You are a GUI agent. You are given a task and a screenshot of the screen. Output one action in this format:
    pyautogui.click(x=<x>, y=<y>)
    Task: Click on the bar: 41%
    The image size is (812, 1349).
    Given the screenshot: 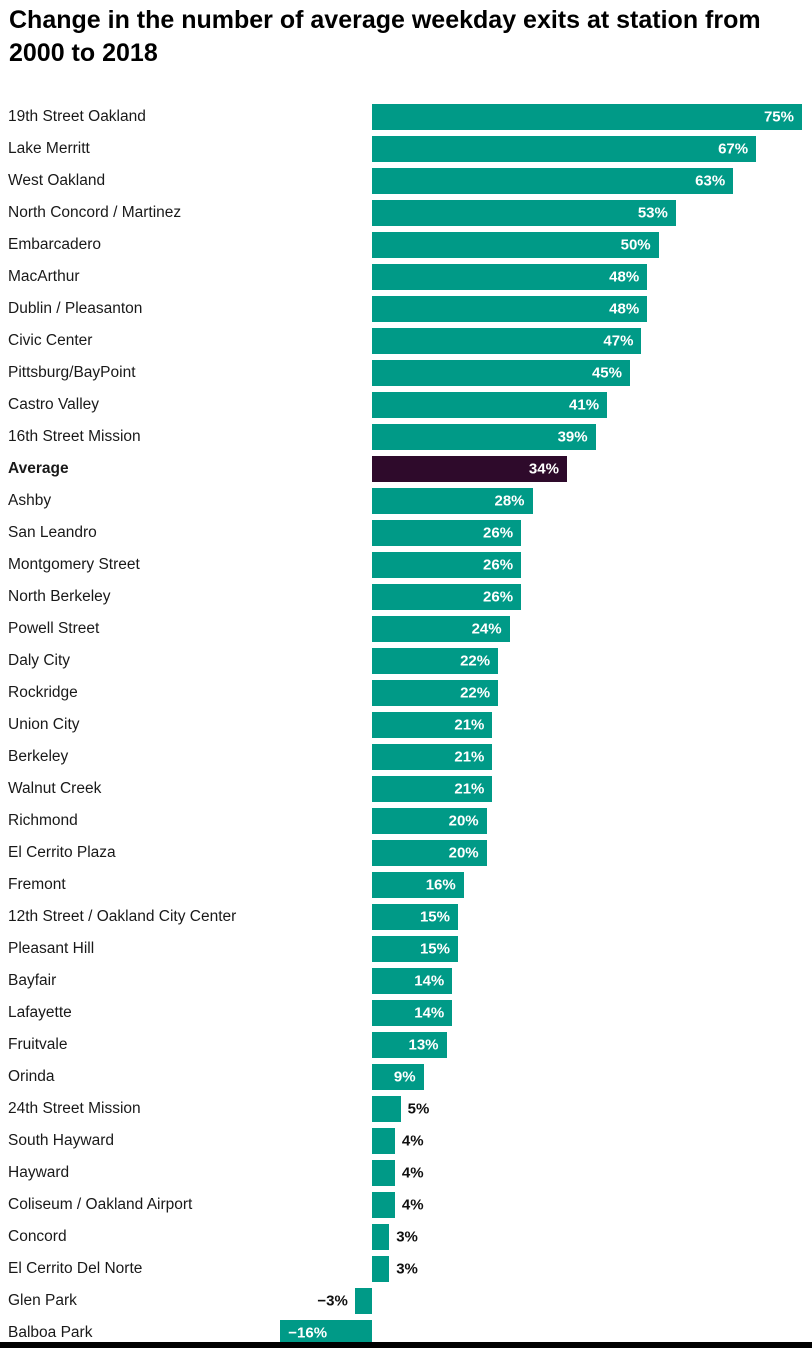 What is the action you would take?
    pyautogui.click(x=490, y=405)
    